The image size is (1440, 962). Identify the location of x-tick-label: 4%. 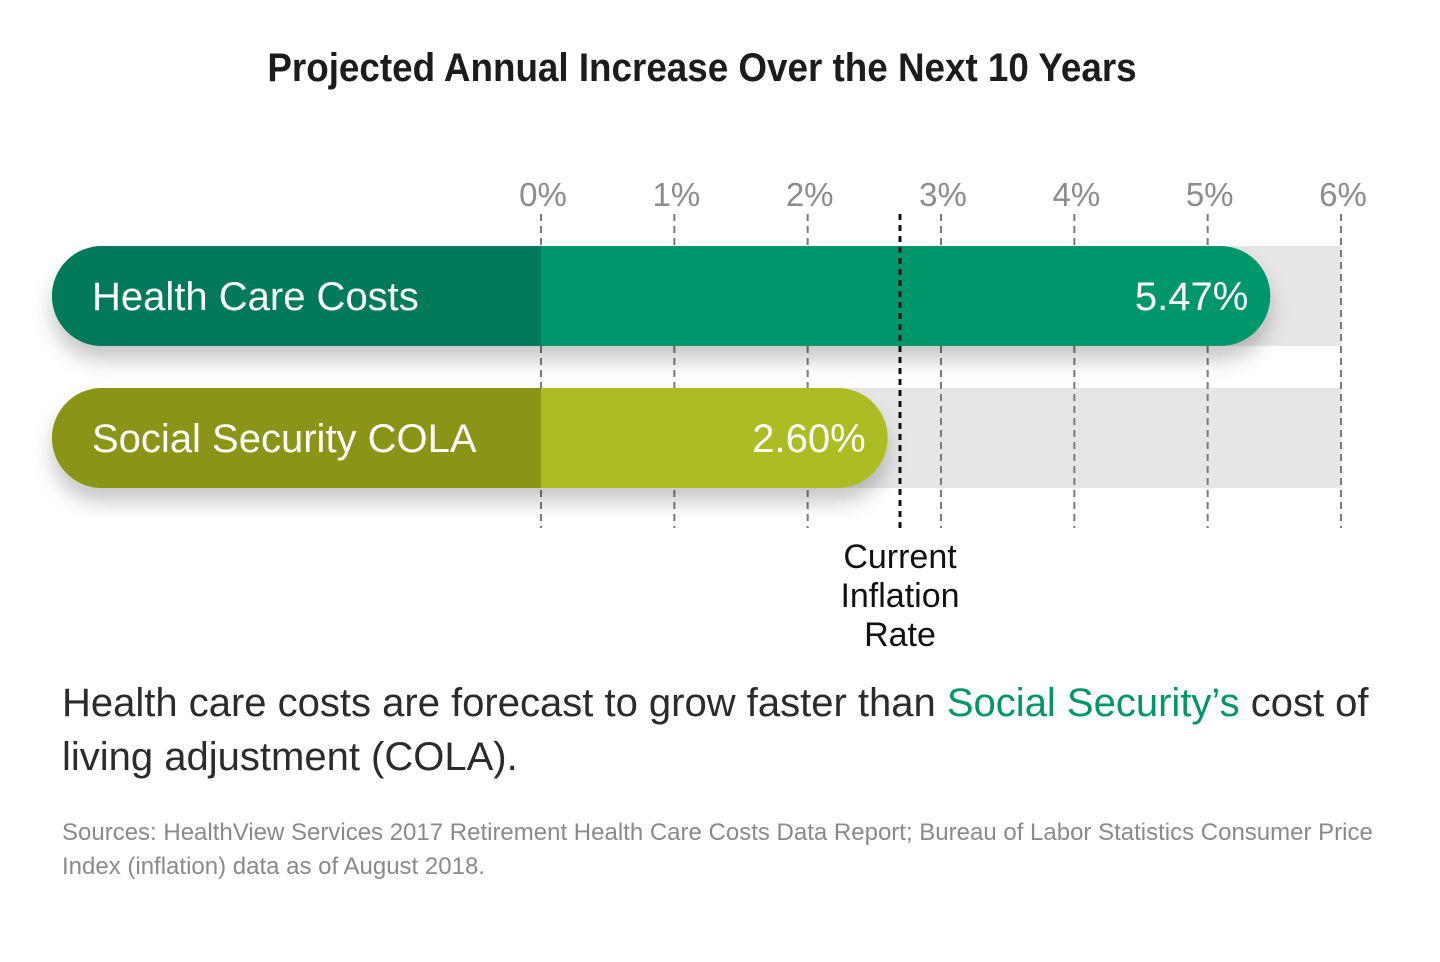
(1076, 194).